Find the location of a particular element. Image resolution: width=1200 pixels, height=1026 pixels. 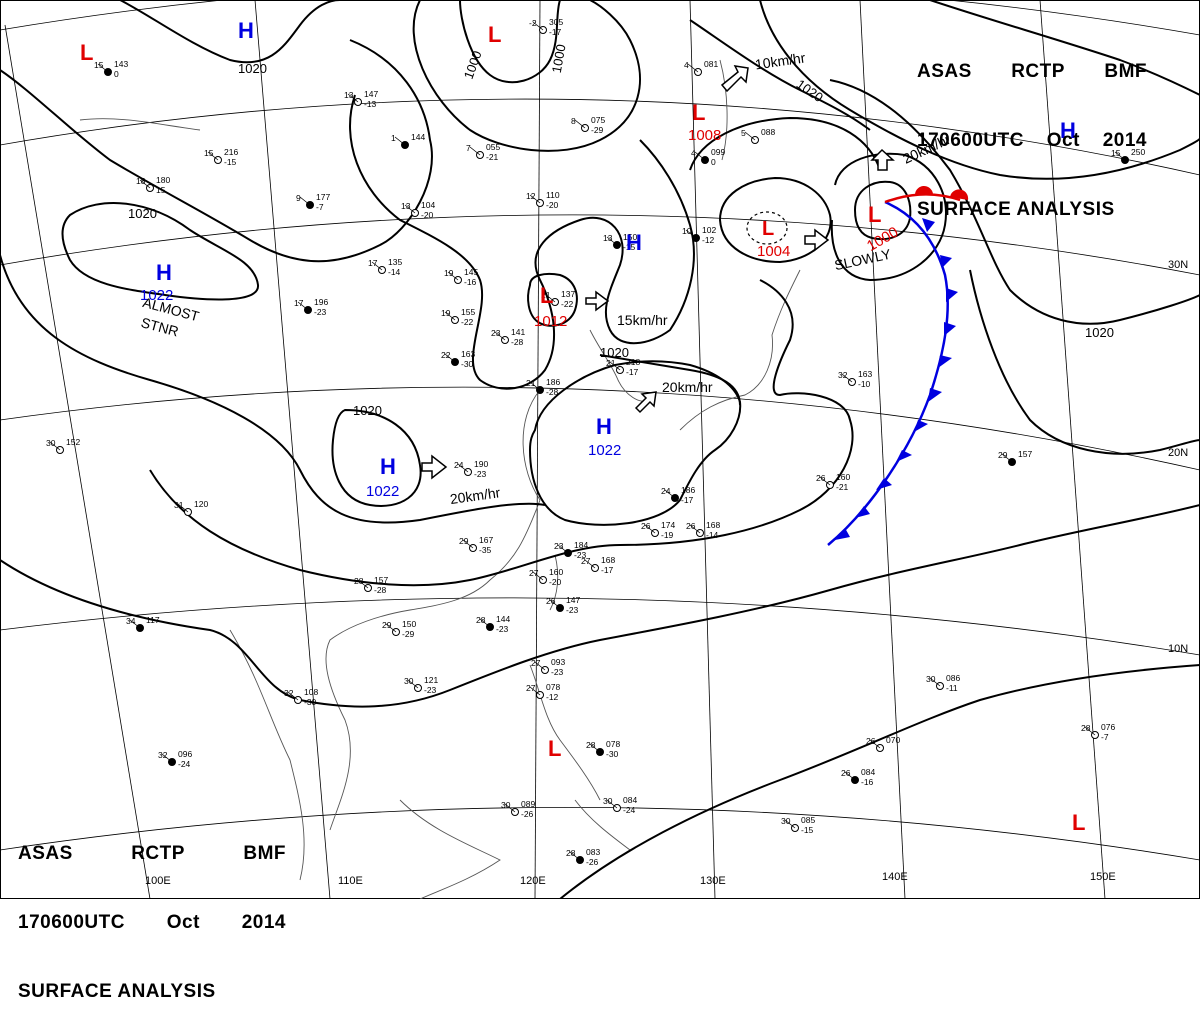

station-pressure: 141 is located at coordinates (518, 332).